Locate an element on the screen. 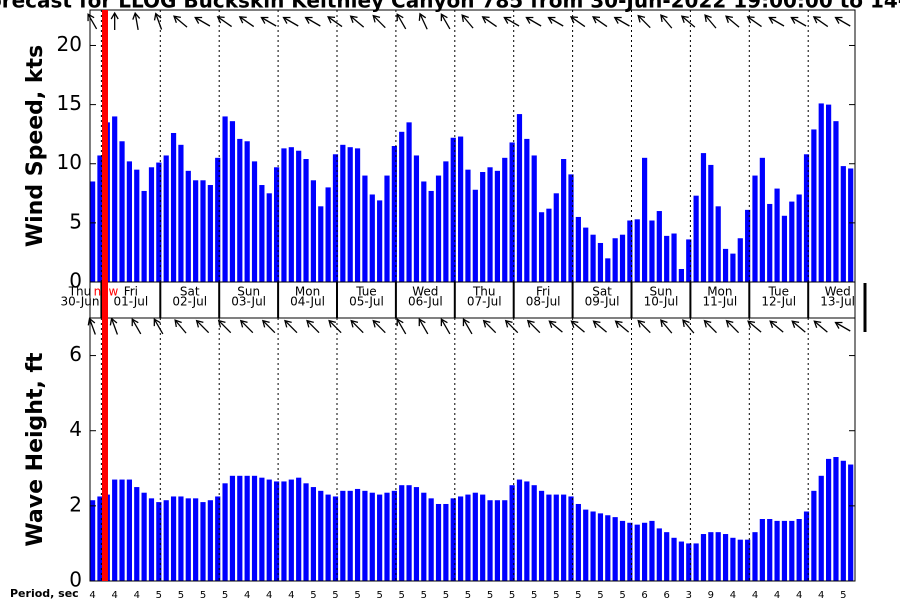 The height and width of the screenshot is (600, 900). day-date: 04-Jul is located at coordinates (307, 302).